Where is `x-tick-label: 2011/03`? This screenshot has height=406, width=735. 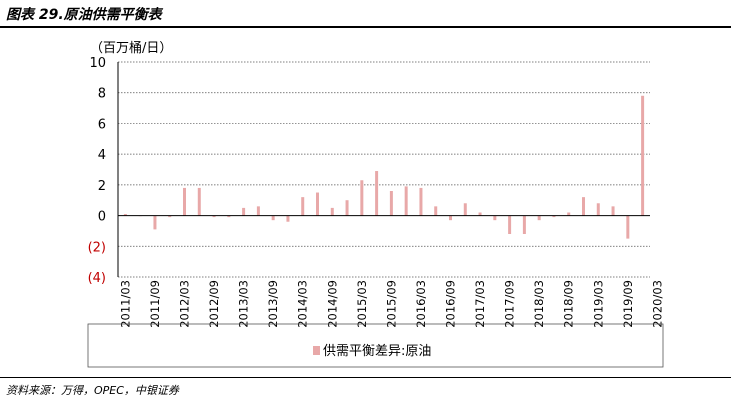 x-tick-label: 2011/03 is located at coordinates (125, 304).